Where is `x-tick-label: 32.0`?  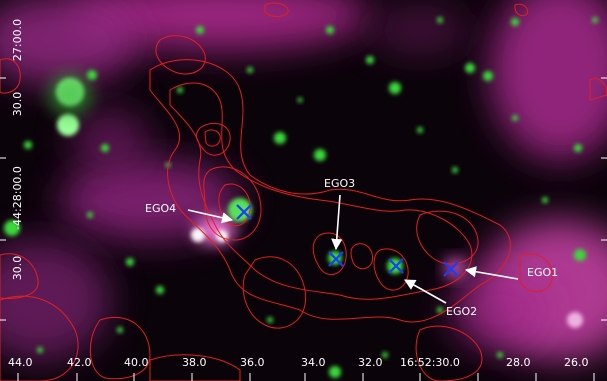
x-tick-label: 32.0 is located at coordinates (370, 362).